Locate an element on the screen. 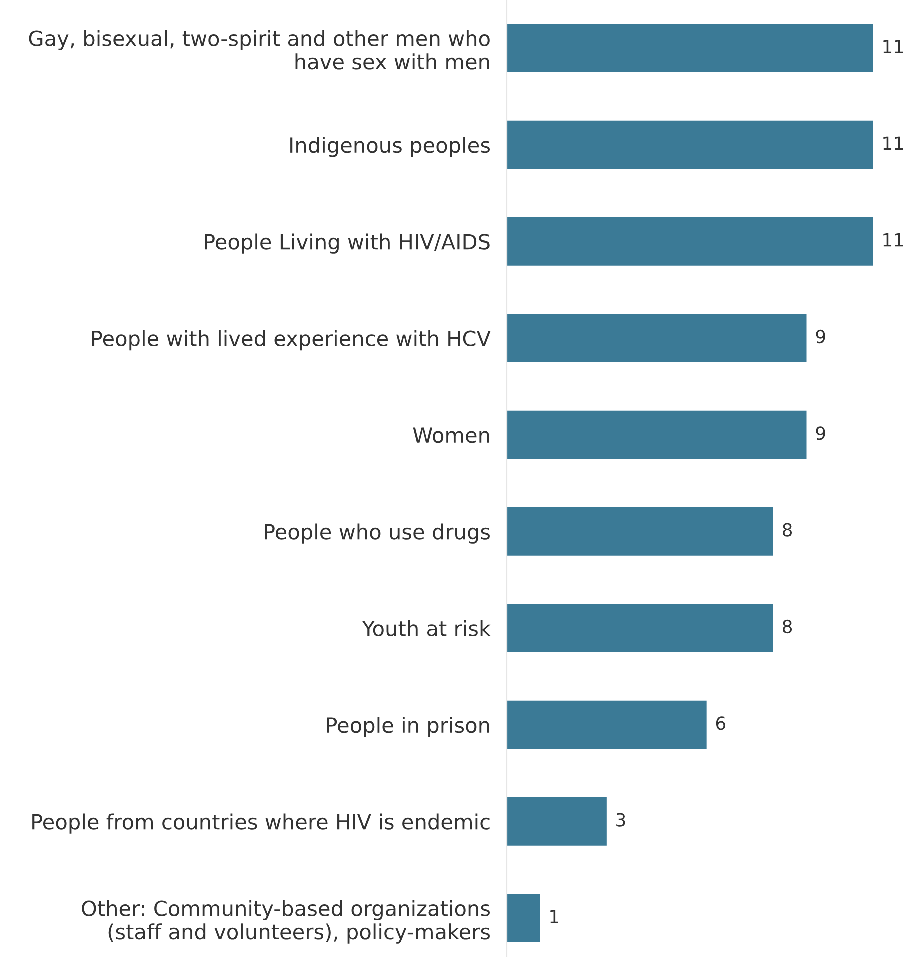 The image size is (914, 957). y-tick-label: People who use drugs is located at coordinates (377, 534).